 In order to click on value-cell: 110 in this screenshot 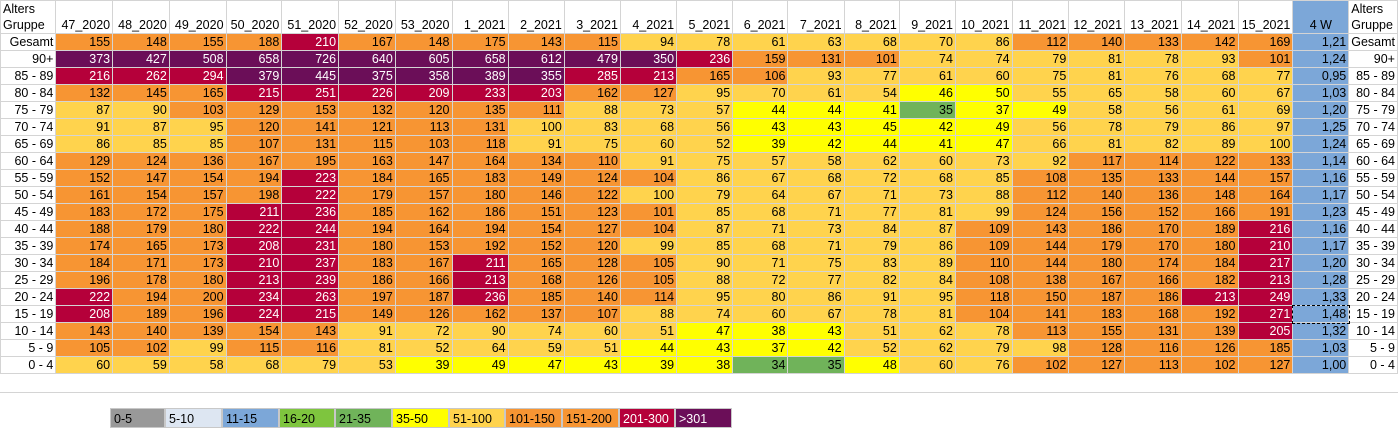, I will do `click(983, 263)`.